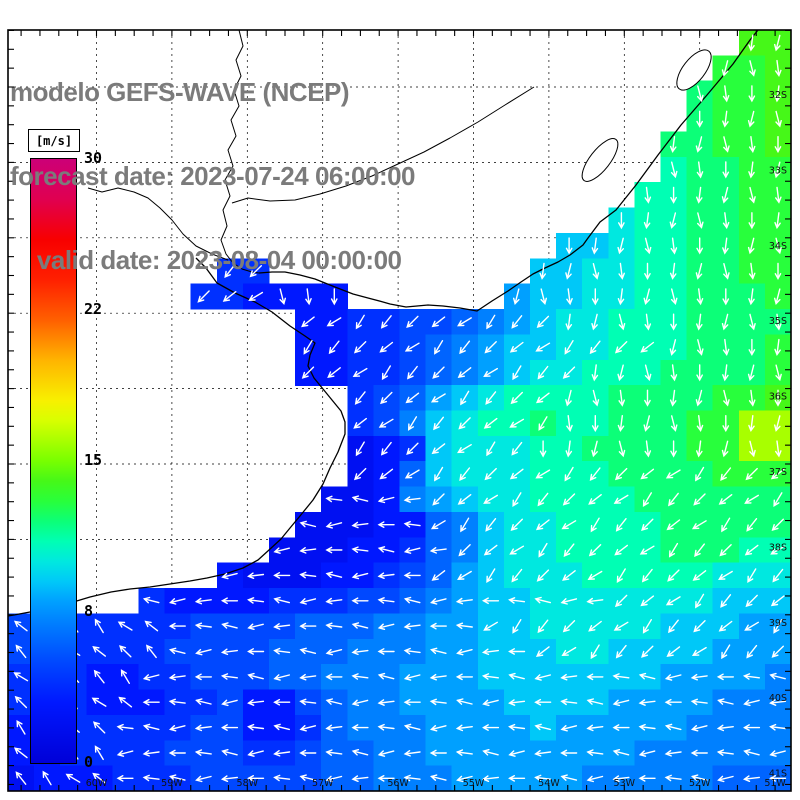  I want to click on longitude-label: 60W, so click(97, 783).